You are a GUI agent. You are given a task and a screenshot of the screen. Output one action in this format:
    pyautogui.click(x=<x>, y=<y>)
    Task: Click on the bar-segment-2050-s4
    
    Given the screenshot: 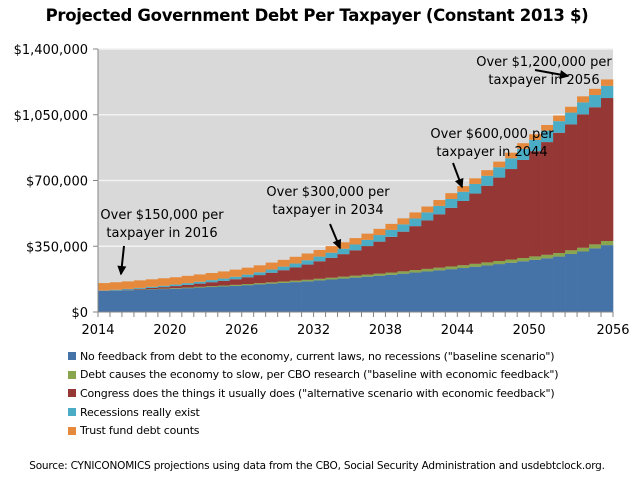 What is the action you would take?
    pyautogui.click(x=535, y=137)
    